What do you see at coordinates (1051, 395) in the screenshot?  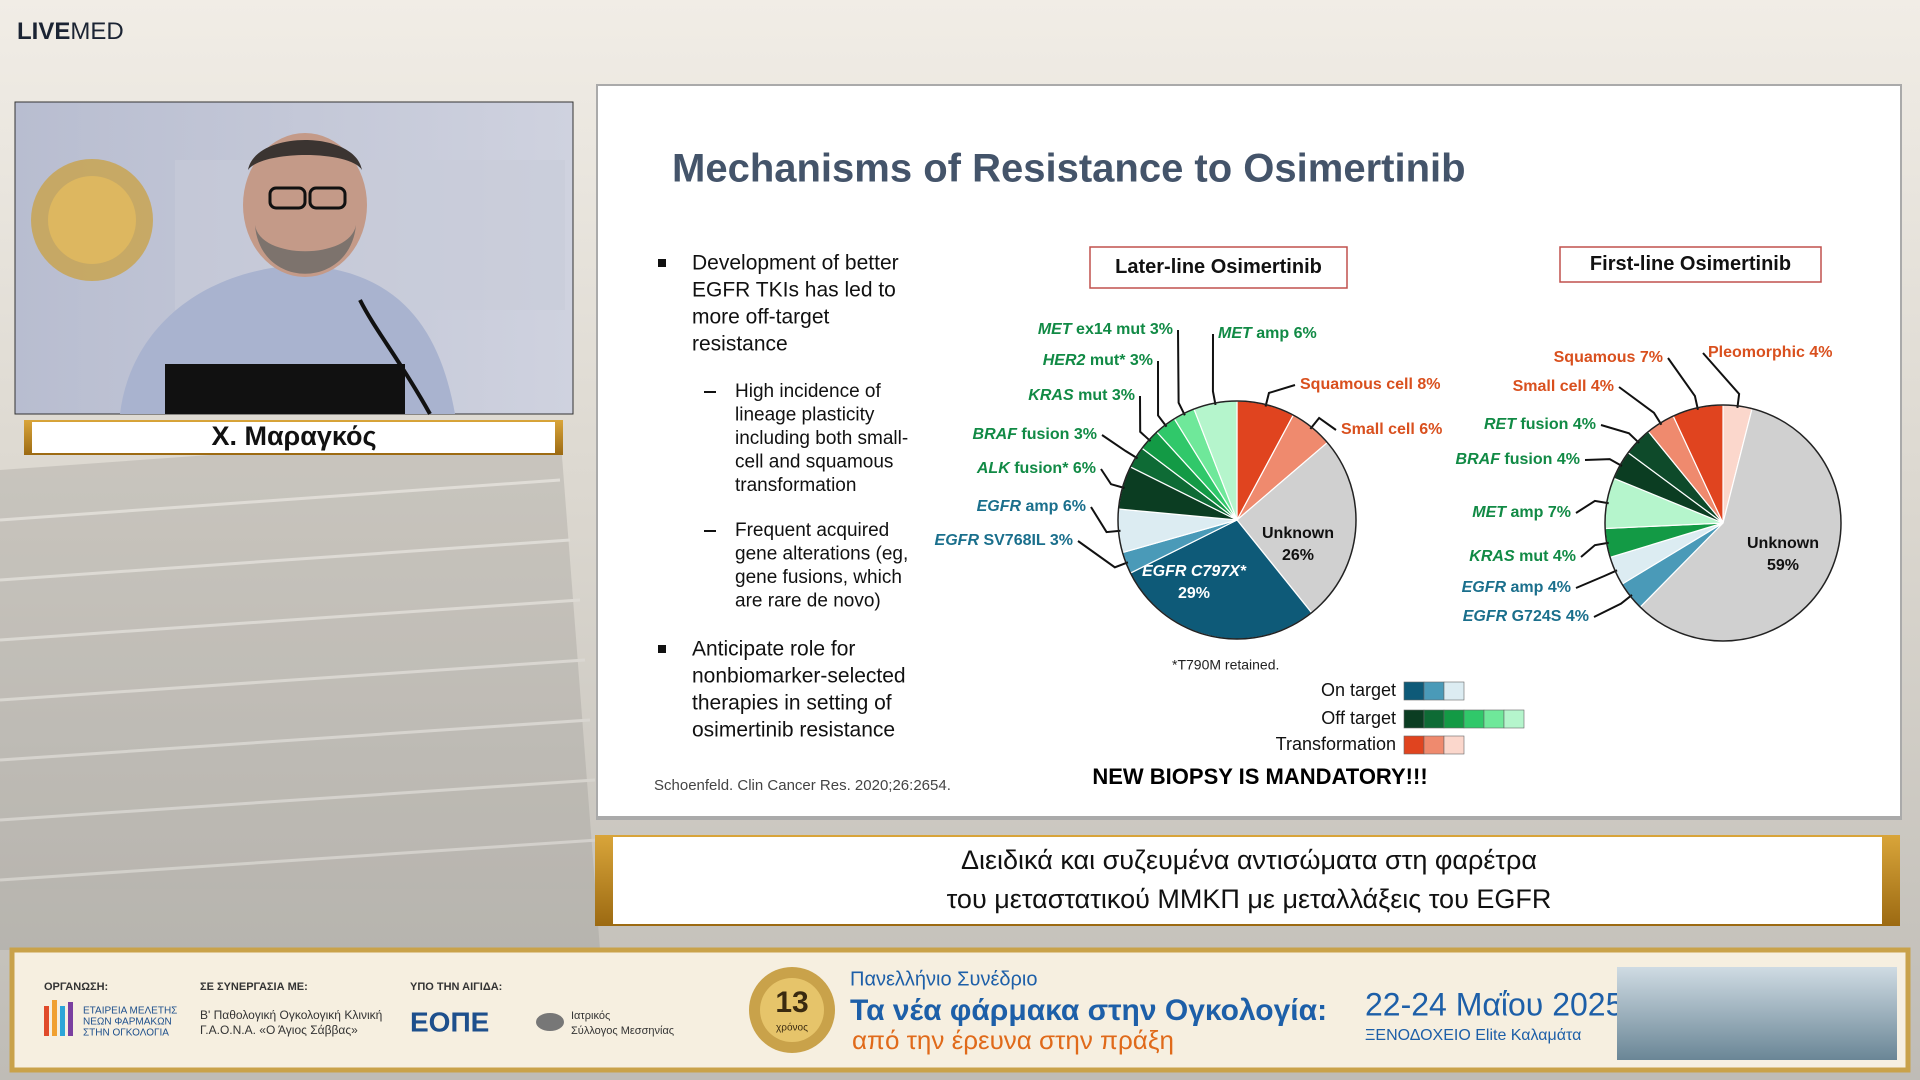 I see `gene-name: KRAS` at bounding box center [1051, 395].